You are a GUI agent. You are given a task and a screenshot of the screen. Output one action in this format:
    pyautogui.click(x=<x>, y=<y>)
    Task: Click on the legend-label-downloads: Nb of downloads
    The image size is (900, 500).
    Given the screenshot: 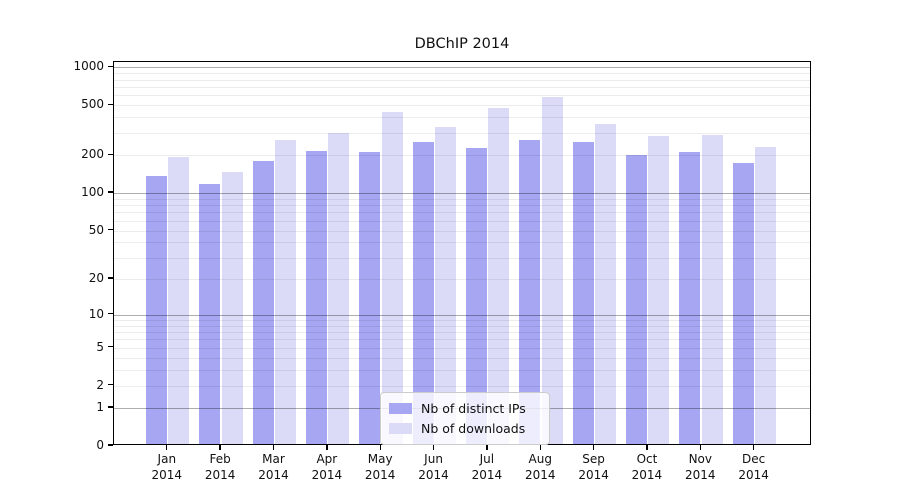 What is the action you would take?
    pyautogui.click(x=473, y=428)
    